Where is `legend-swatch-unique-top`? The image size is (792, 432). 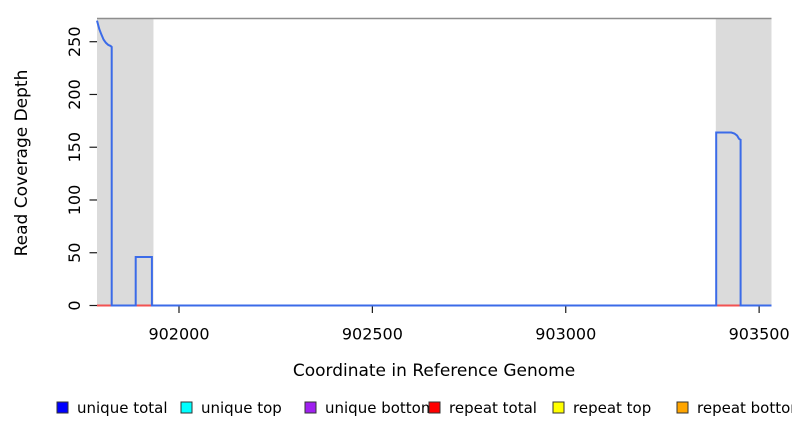 legend-swatch-unique-top is located at coordinates (186, 407).